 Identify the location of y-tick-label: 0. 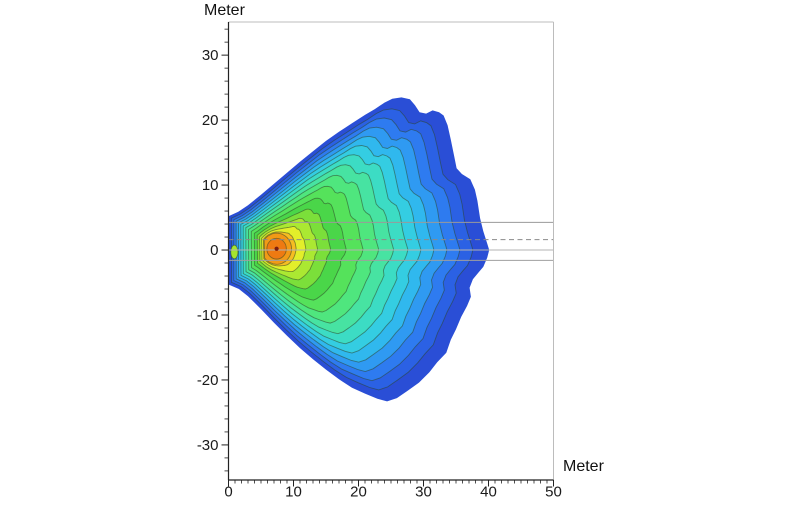
(214, 250).